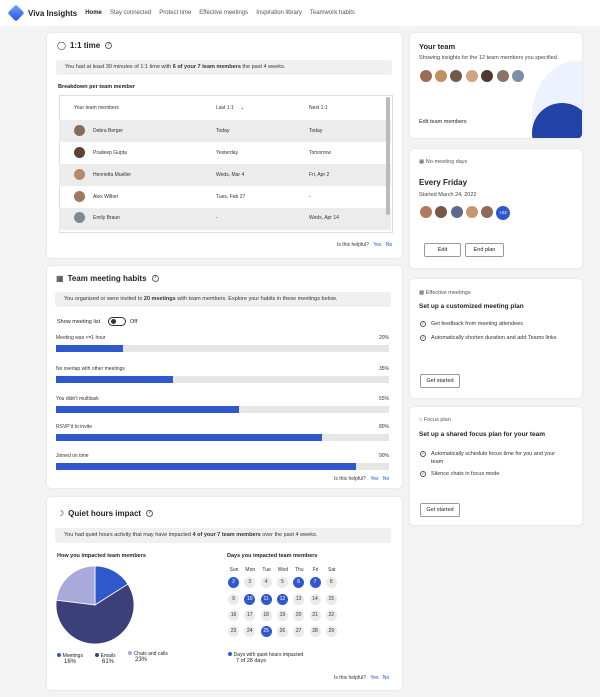 Image resolution: width=600 pixels, height=697 pixels. What do you see at coordinates (206, 67) in the screenshot?
I see `banner-bold: 6 of your 7 team members` at bounding box center [206, 67].